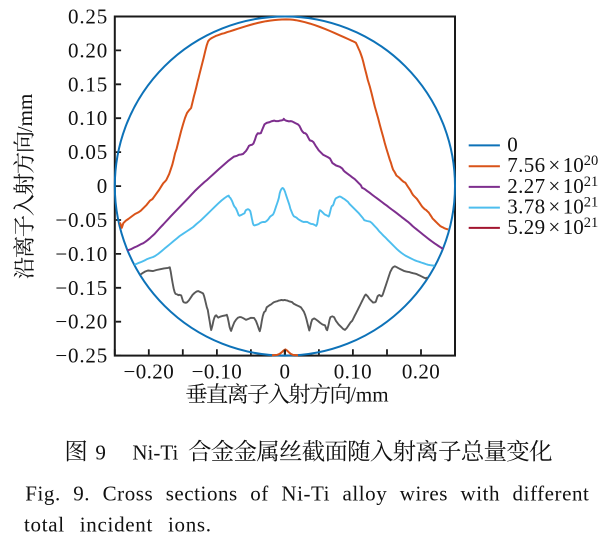  Describe the element at coordinates (88, 152) in the screenshot. I see `svg-text: 0.05` at that location.